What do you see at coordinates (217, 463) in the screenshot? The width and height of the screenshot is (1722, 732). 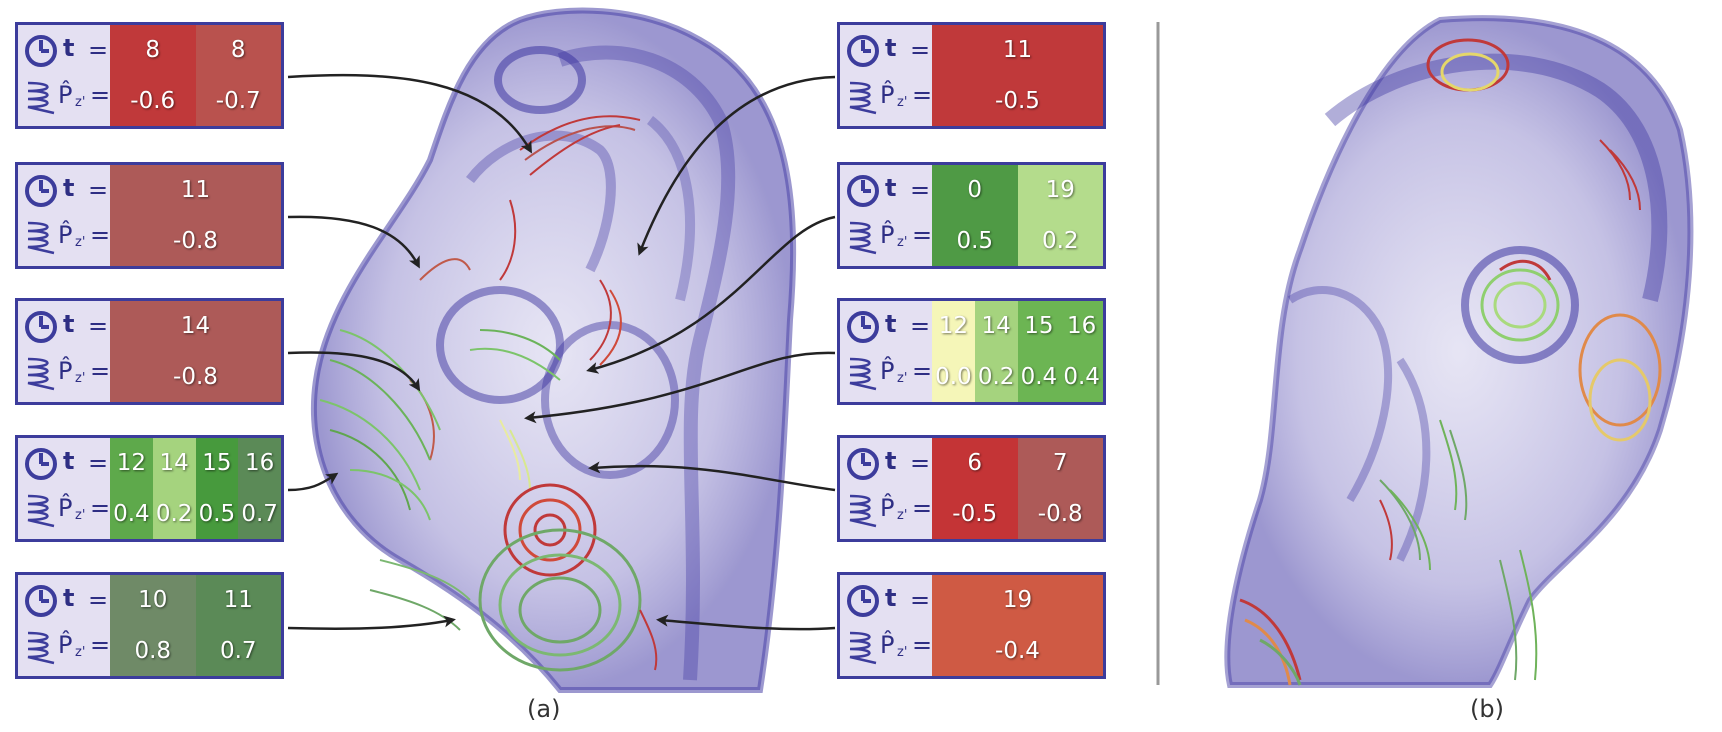 I see `time-value: 15` at bounding box center [217, 463].